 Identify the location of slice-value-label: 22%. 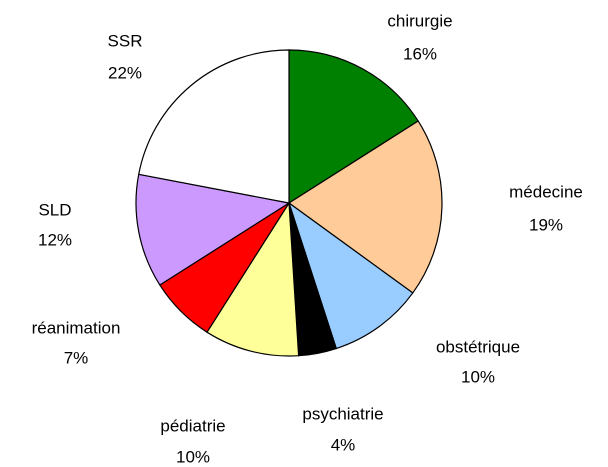
(125, 72).